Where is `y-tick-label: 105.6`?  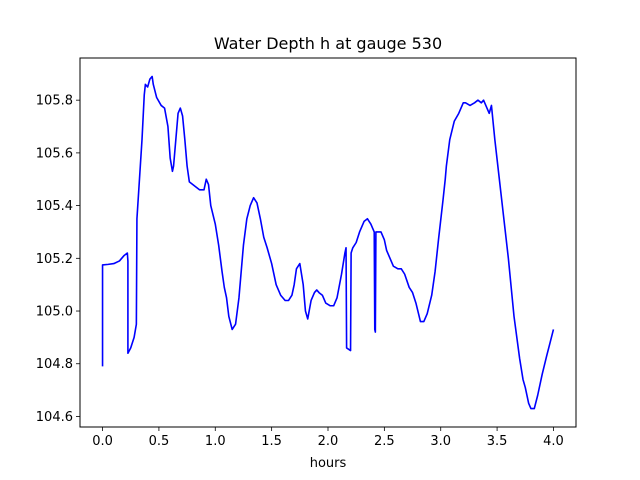 y-tick-label: 105.6 is located at coordinates (54, 153).